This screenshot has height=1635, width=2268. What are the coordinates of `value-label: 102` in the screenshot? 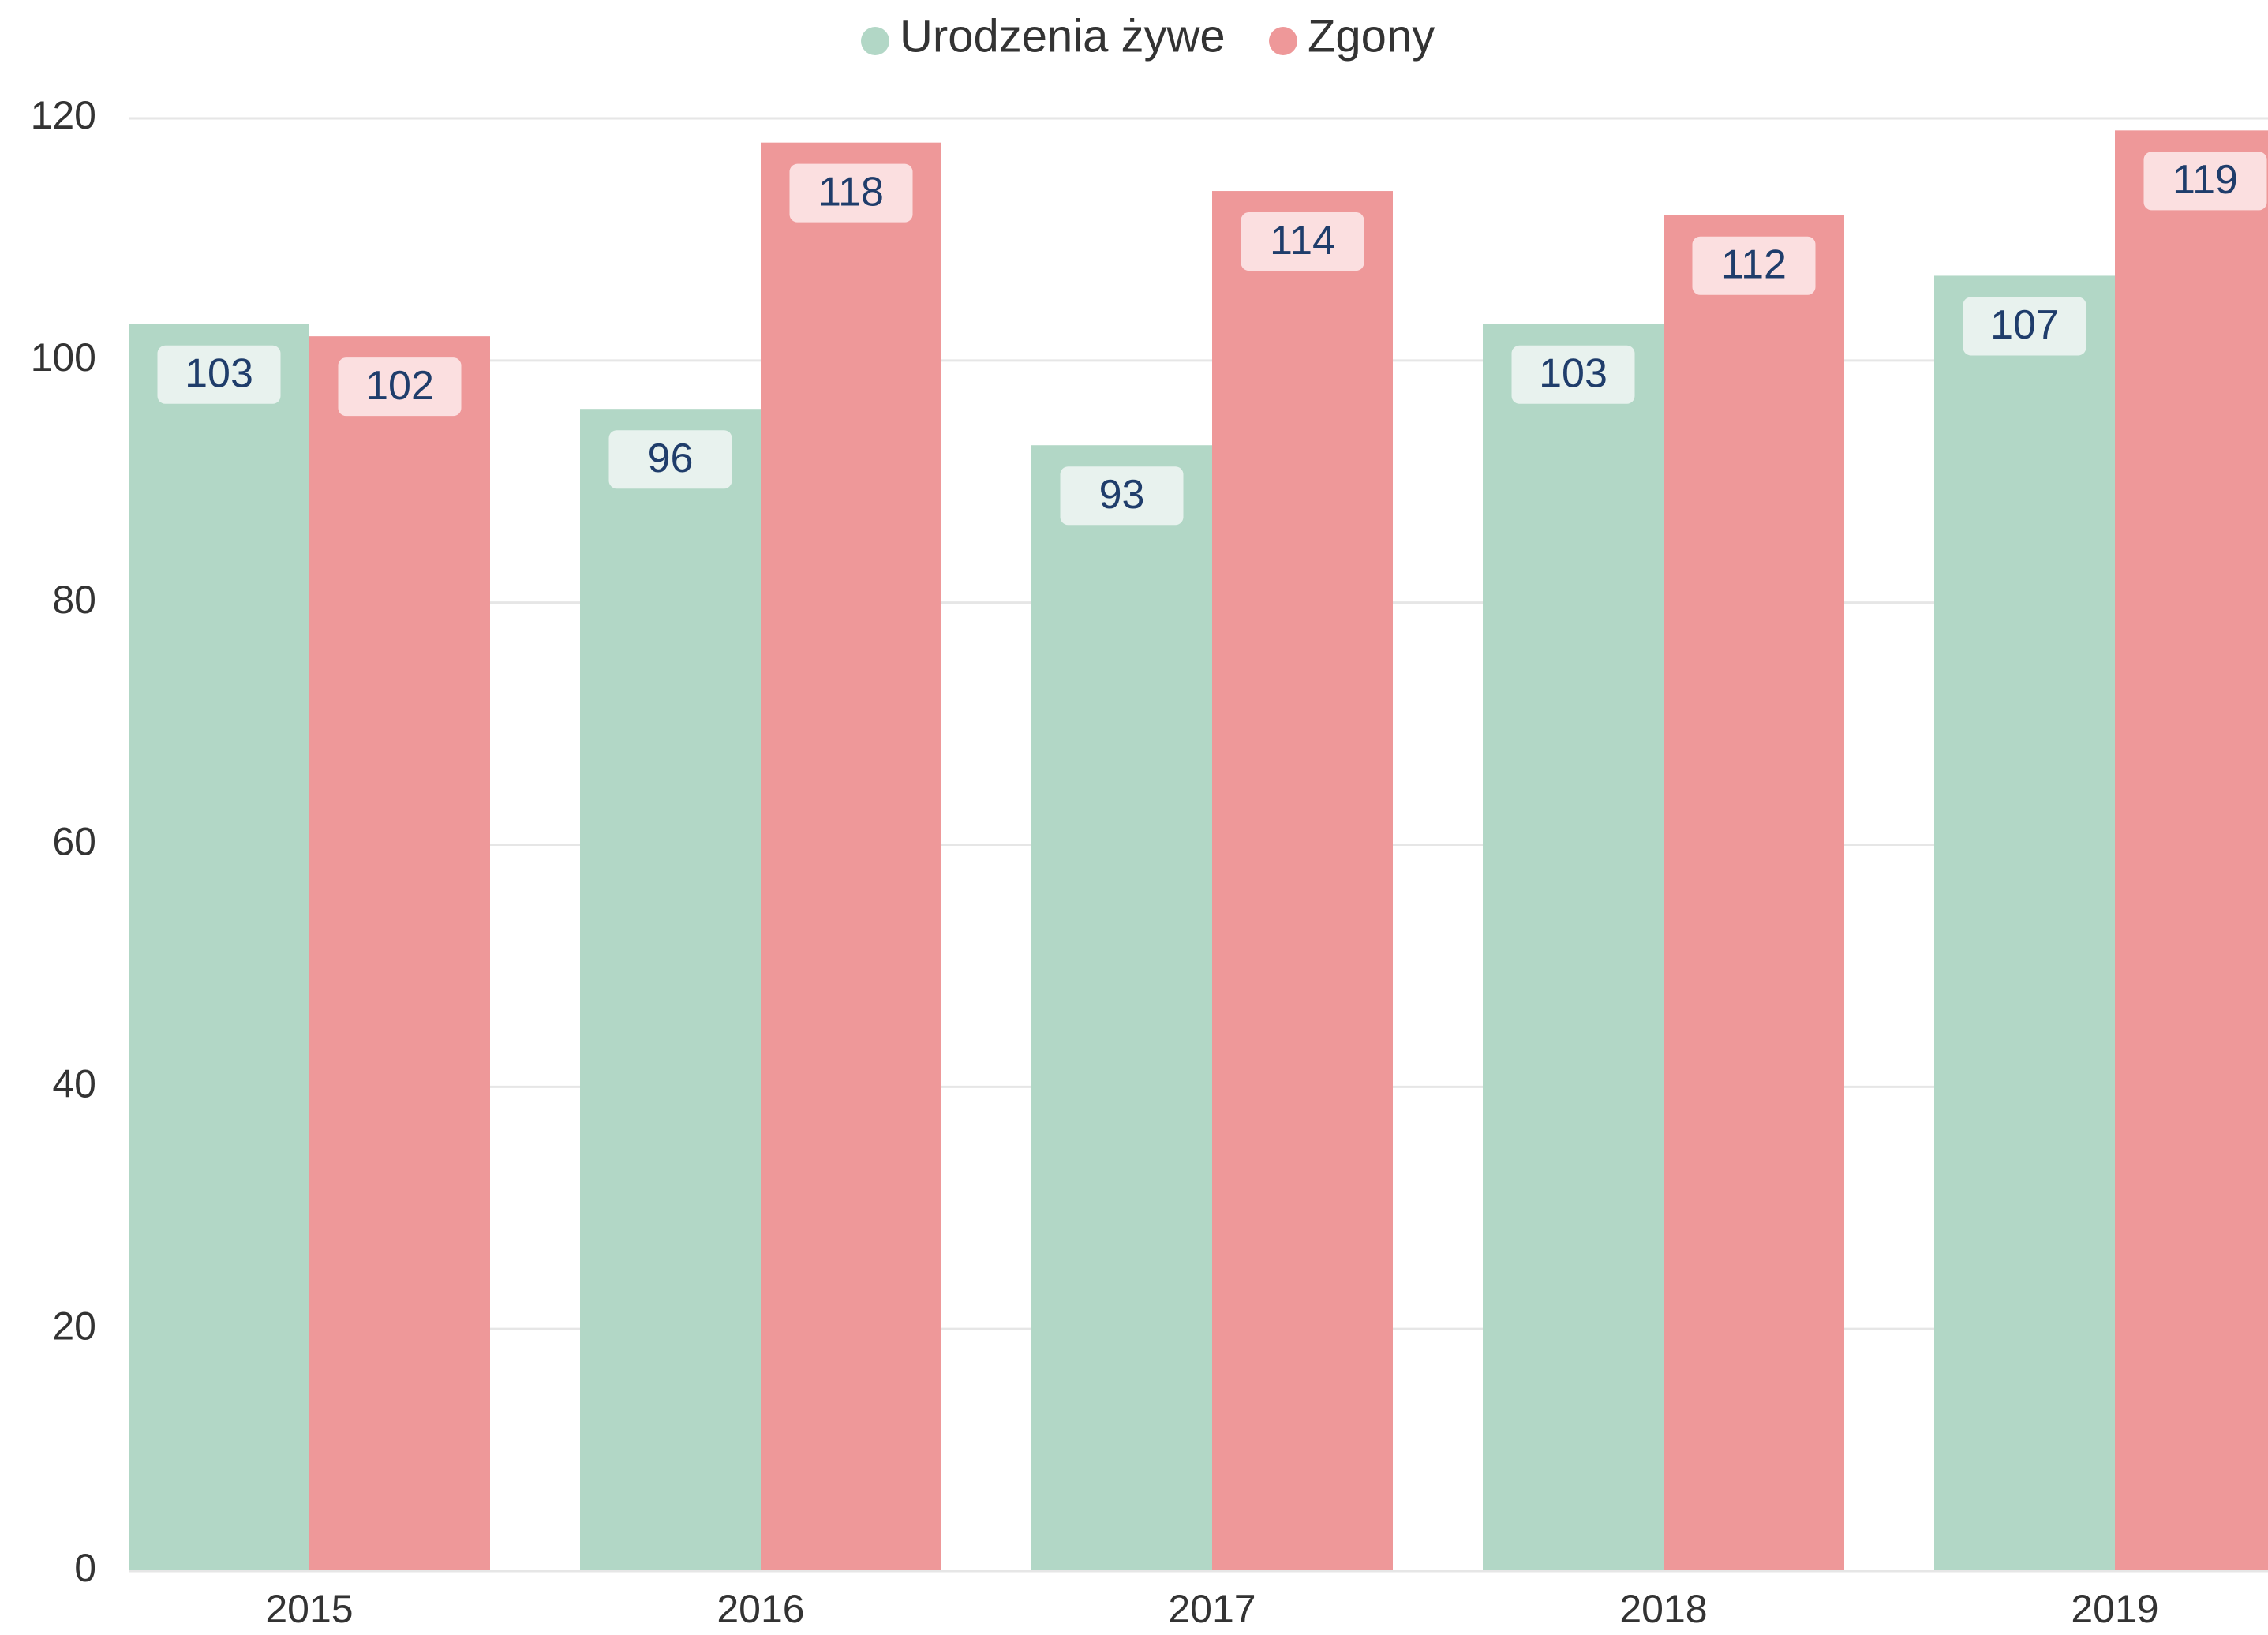 It's located at (399, 386).